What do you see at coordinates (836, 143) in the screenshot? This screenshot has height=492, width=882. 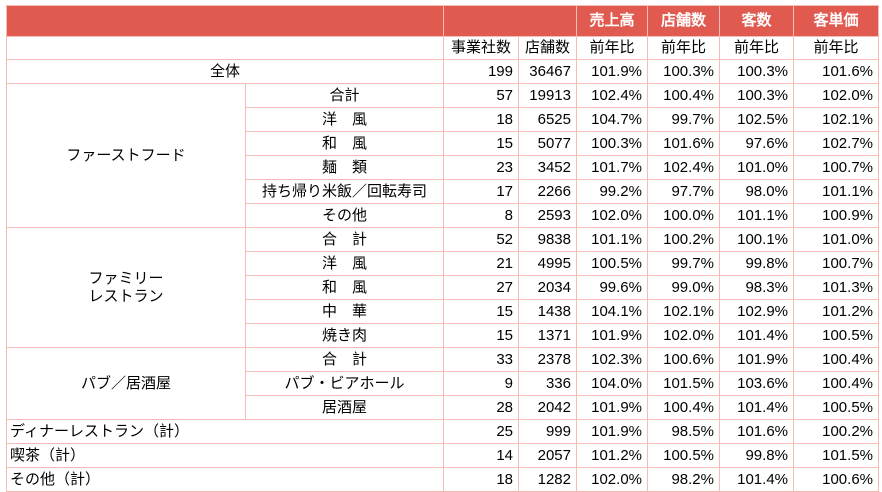 I see `cell-value: 102.7%` at bounding box center [836, 143].